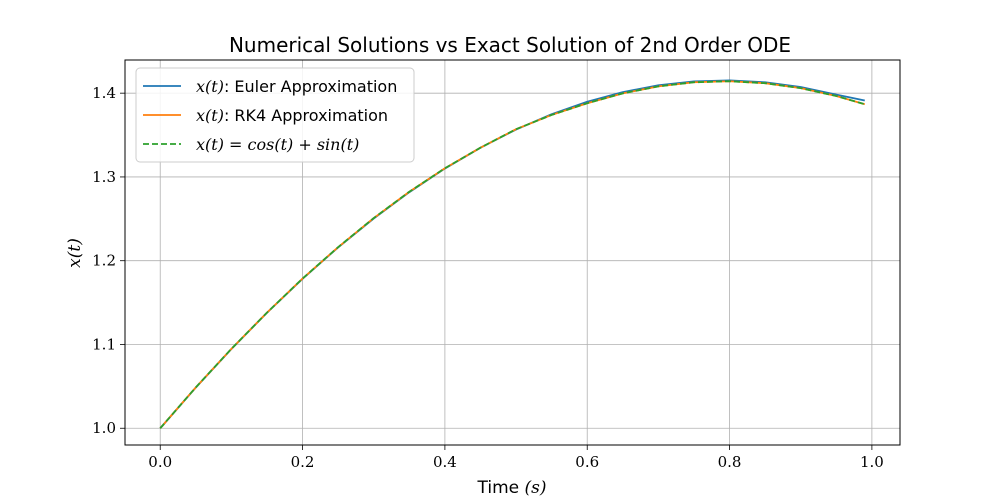 This screenshot has height=500, width=1000. What do you see at coordinates (104, 93) in the screenshot?
I see `y-tick-label: 1.4` at bounding box center [104, 93].